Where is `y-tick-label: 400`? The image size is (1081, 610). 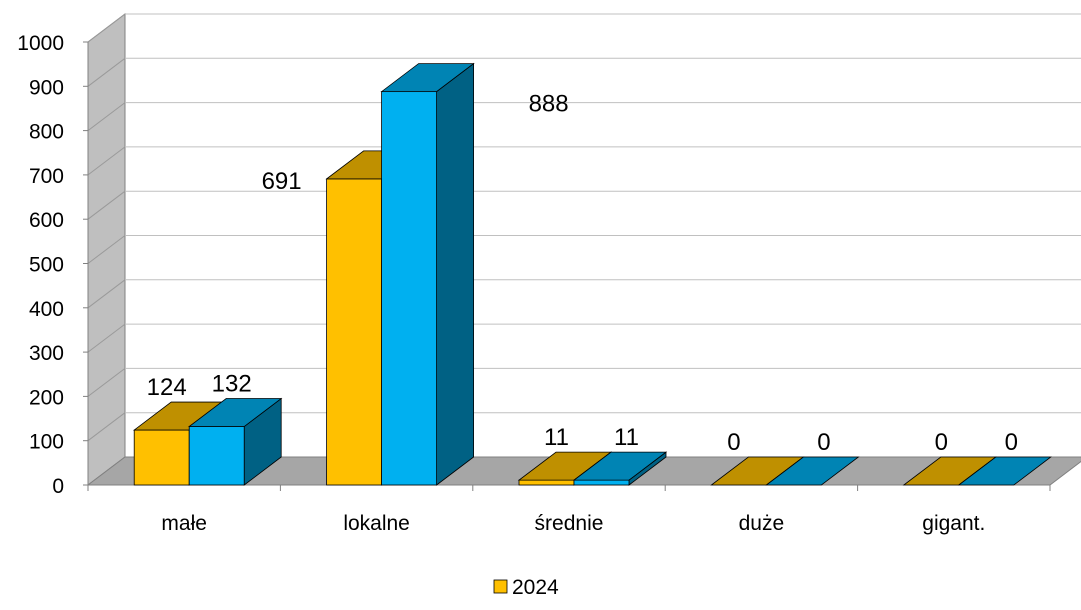 y-tick-label: 400 is located at coordinates (46, 309).